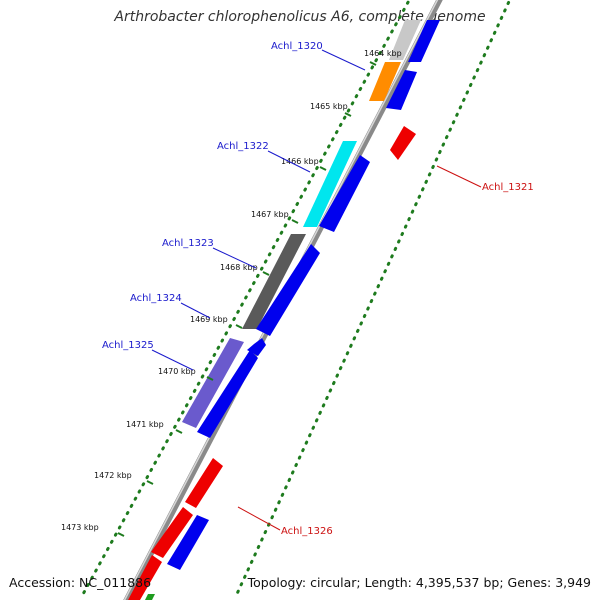 The image size is (600, 600). I want to click on gene-label-achl-1321: Achl_1321, so click(508, 187).